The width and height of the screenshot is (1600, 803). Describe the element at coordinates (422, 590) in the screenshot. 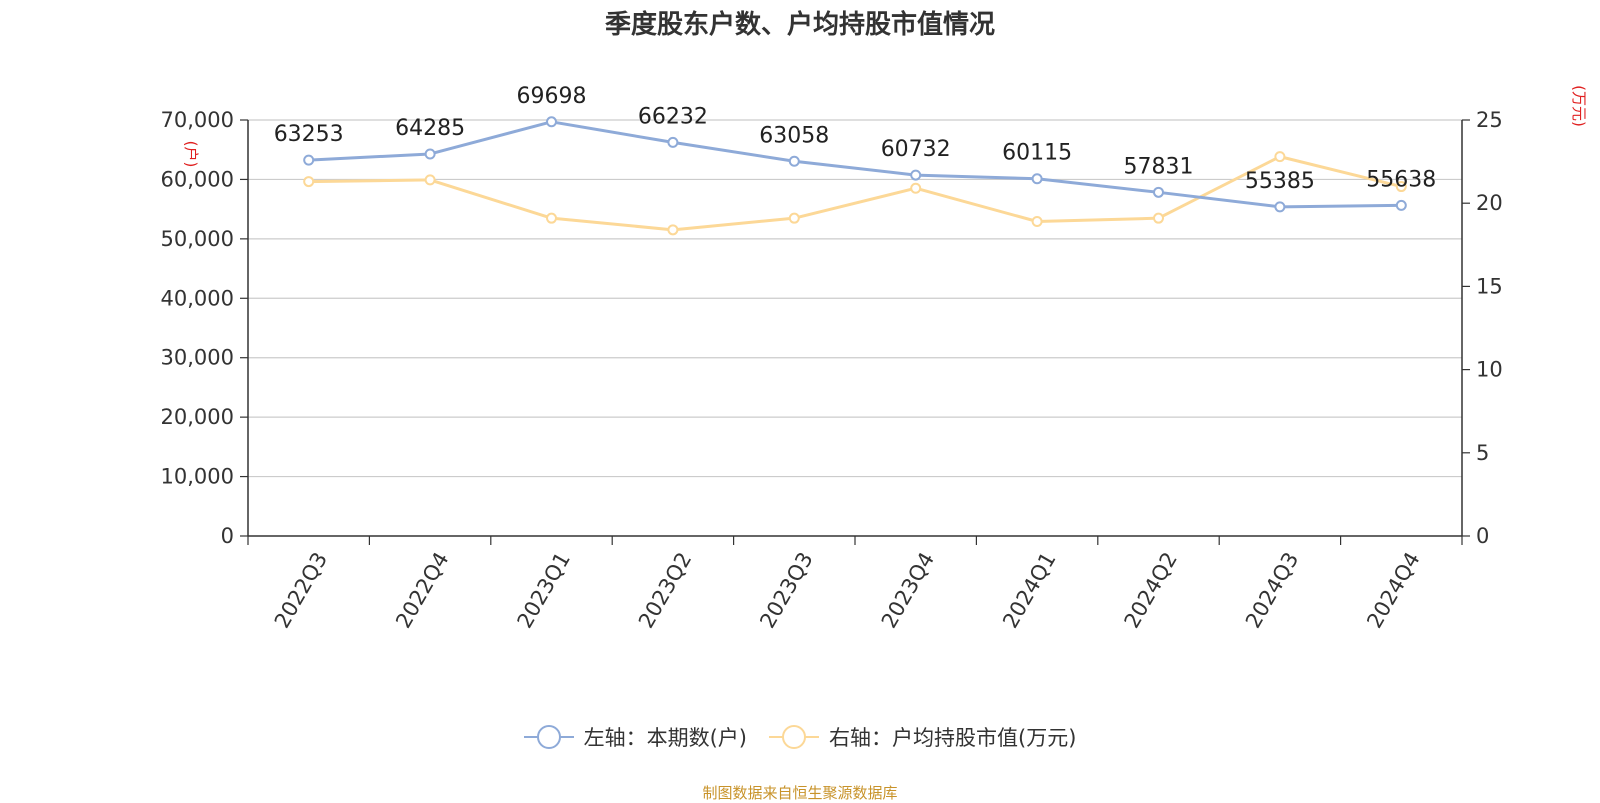

I see `x-axis-tick-label: 2022Q4` at that location.